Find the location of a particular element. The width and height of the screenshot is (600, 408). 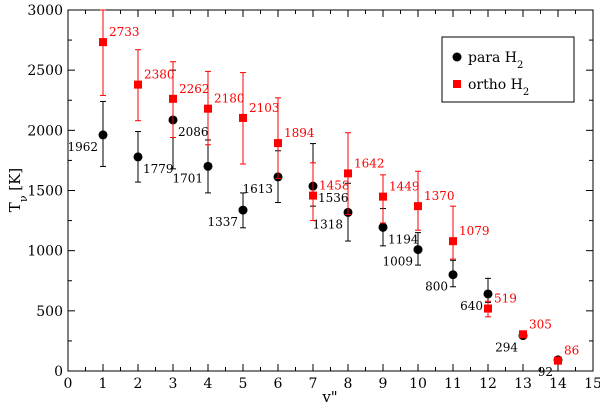

x-tick-label: 10 is located at coordinates (418, 384).